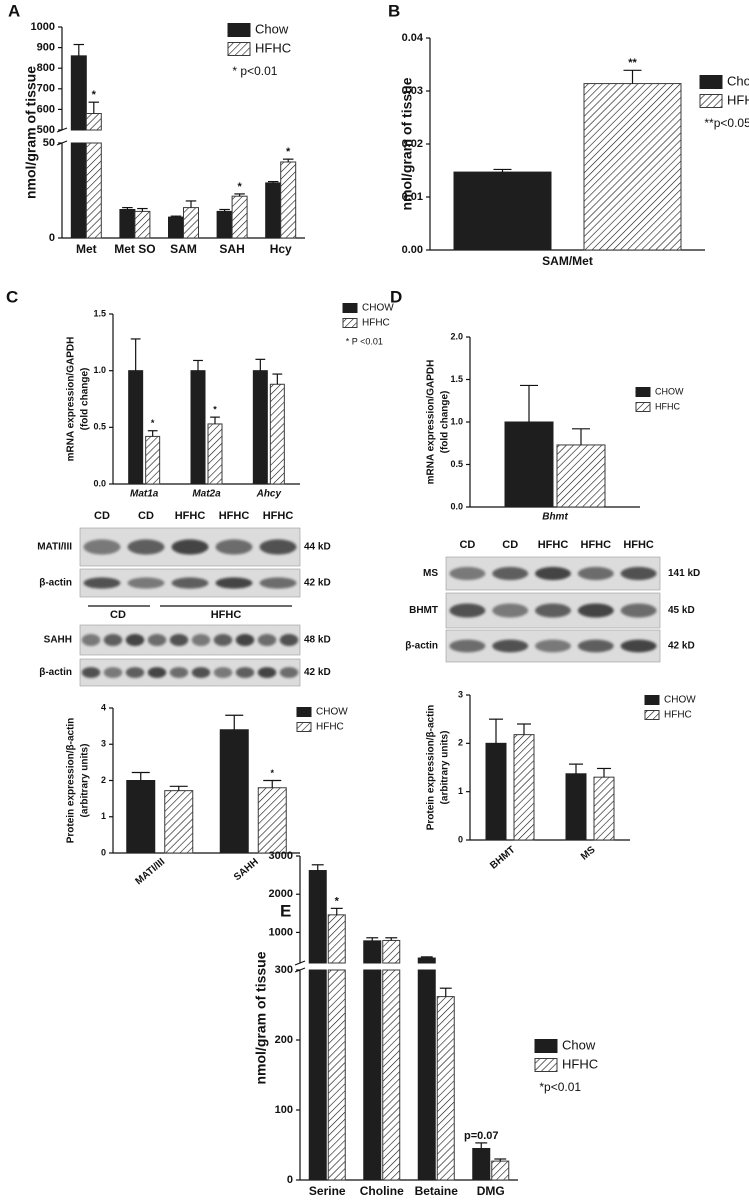 The width and height of the screenshot is (749, 1200). What do you see at coordinates (246, 869) in the screenshot?
I see `x-tick-label: SAHH` at bounding box center [246, 869].